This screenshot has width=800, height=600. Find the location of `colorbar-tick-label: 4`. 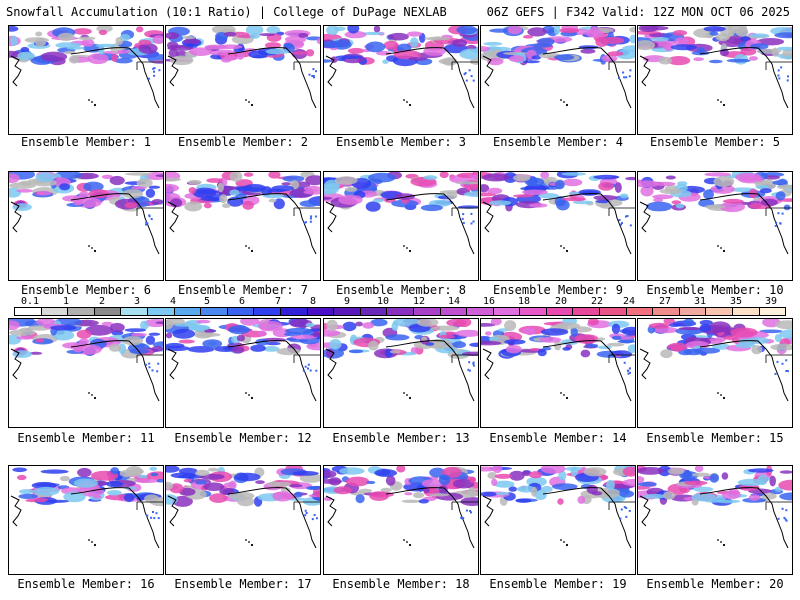

colorbar-tick-label: 4 is located at coordinates (173, 301).